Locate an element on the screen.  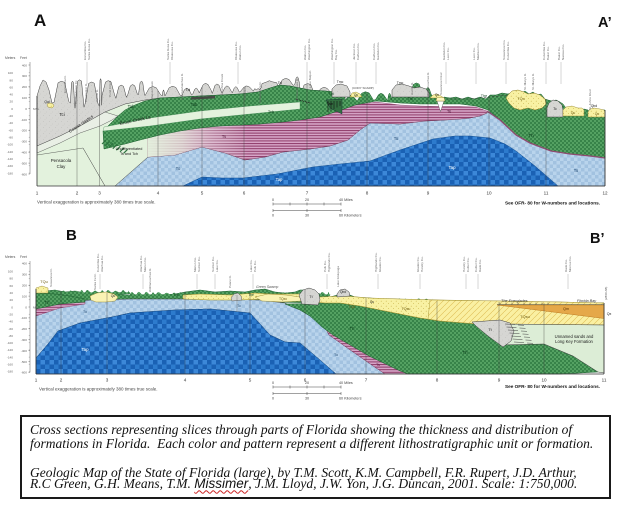
svg-text: Highlands Co. is located at coordinates (329, 262).